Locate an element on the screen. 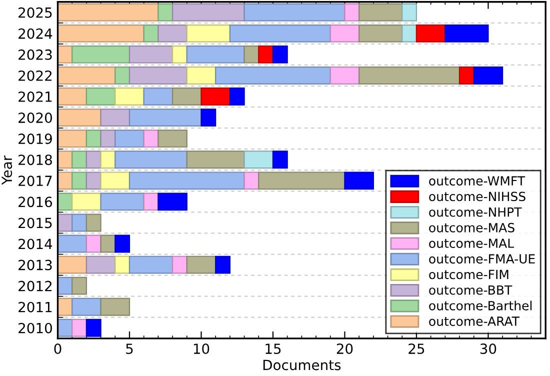  x-tick-label: 0 is located at coordinates (58, 349).